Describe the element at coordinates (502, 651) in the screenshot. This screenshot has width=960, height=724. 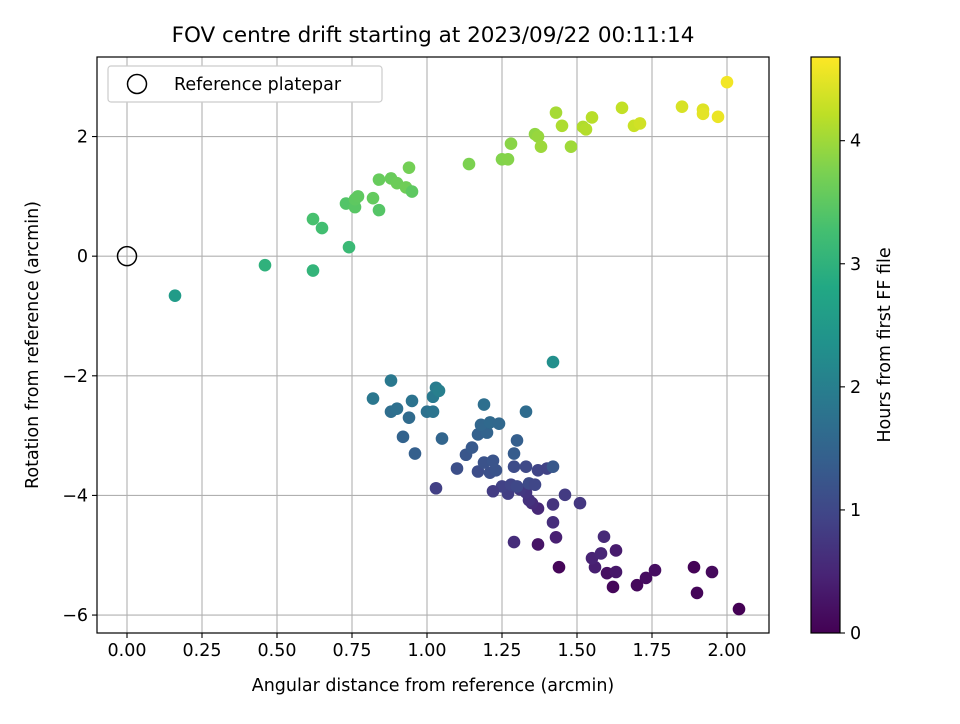
I see `x-tick-label: 1.25` at that location.